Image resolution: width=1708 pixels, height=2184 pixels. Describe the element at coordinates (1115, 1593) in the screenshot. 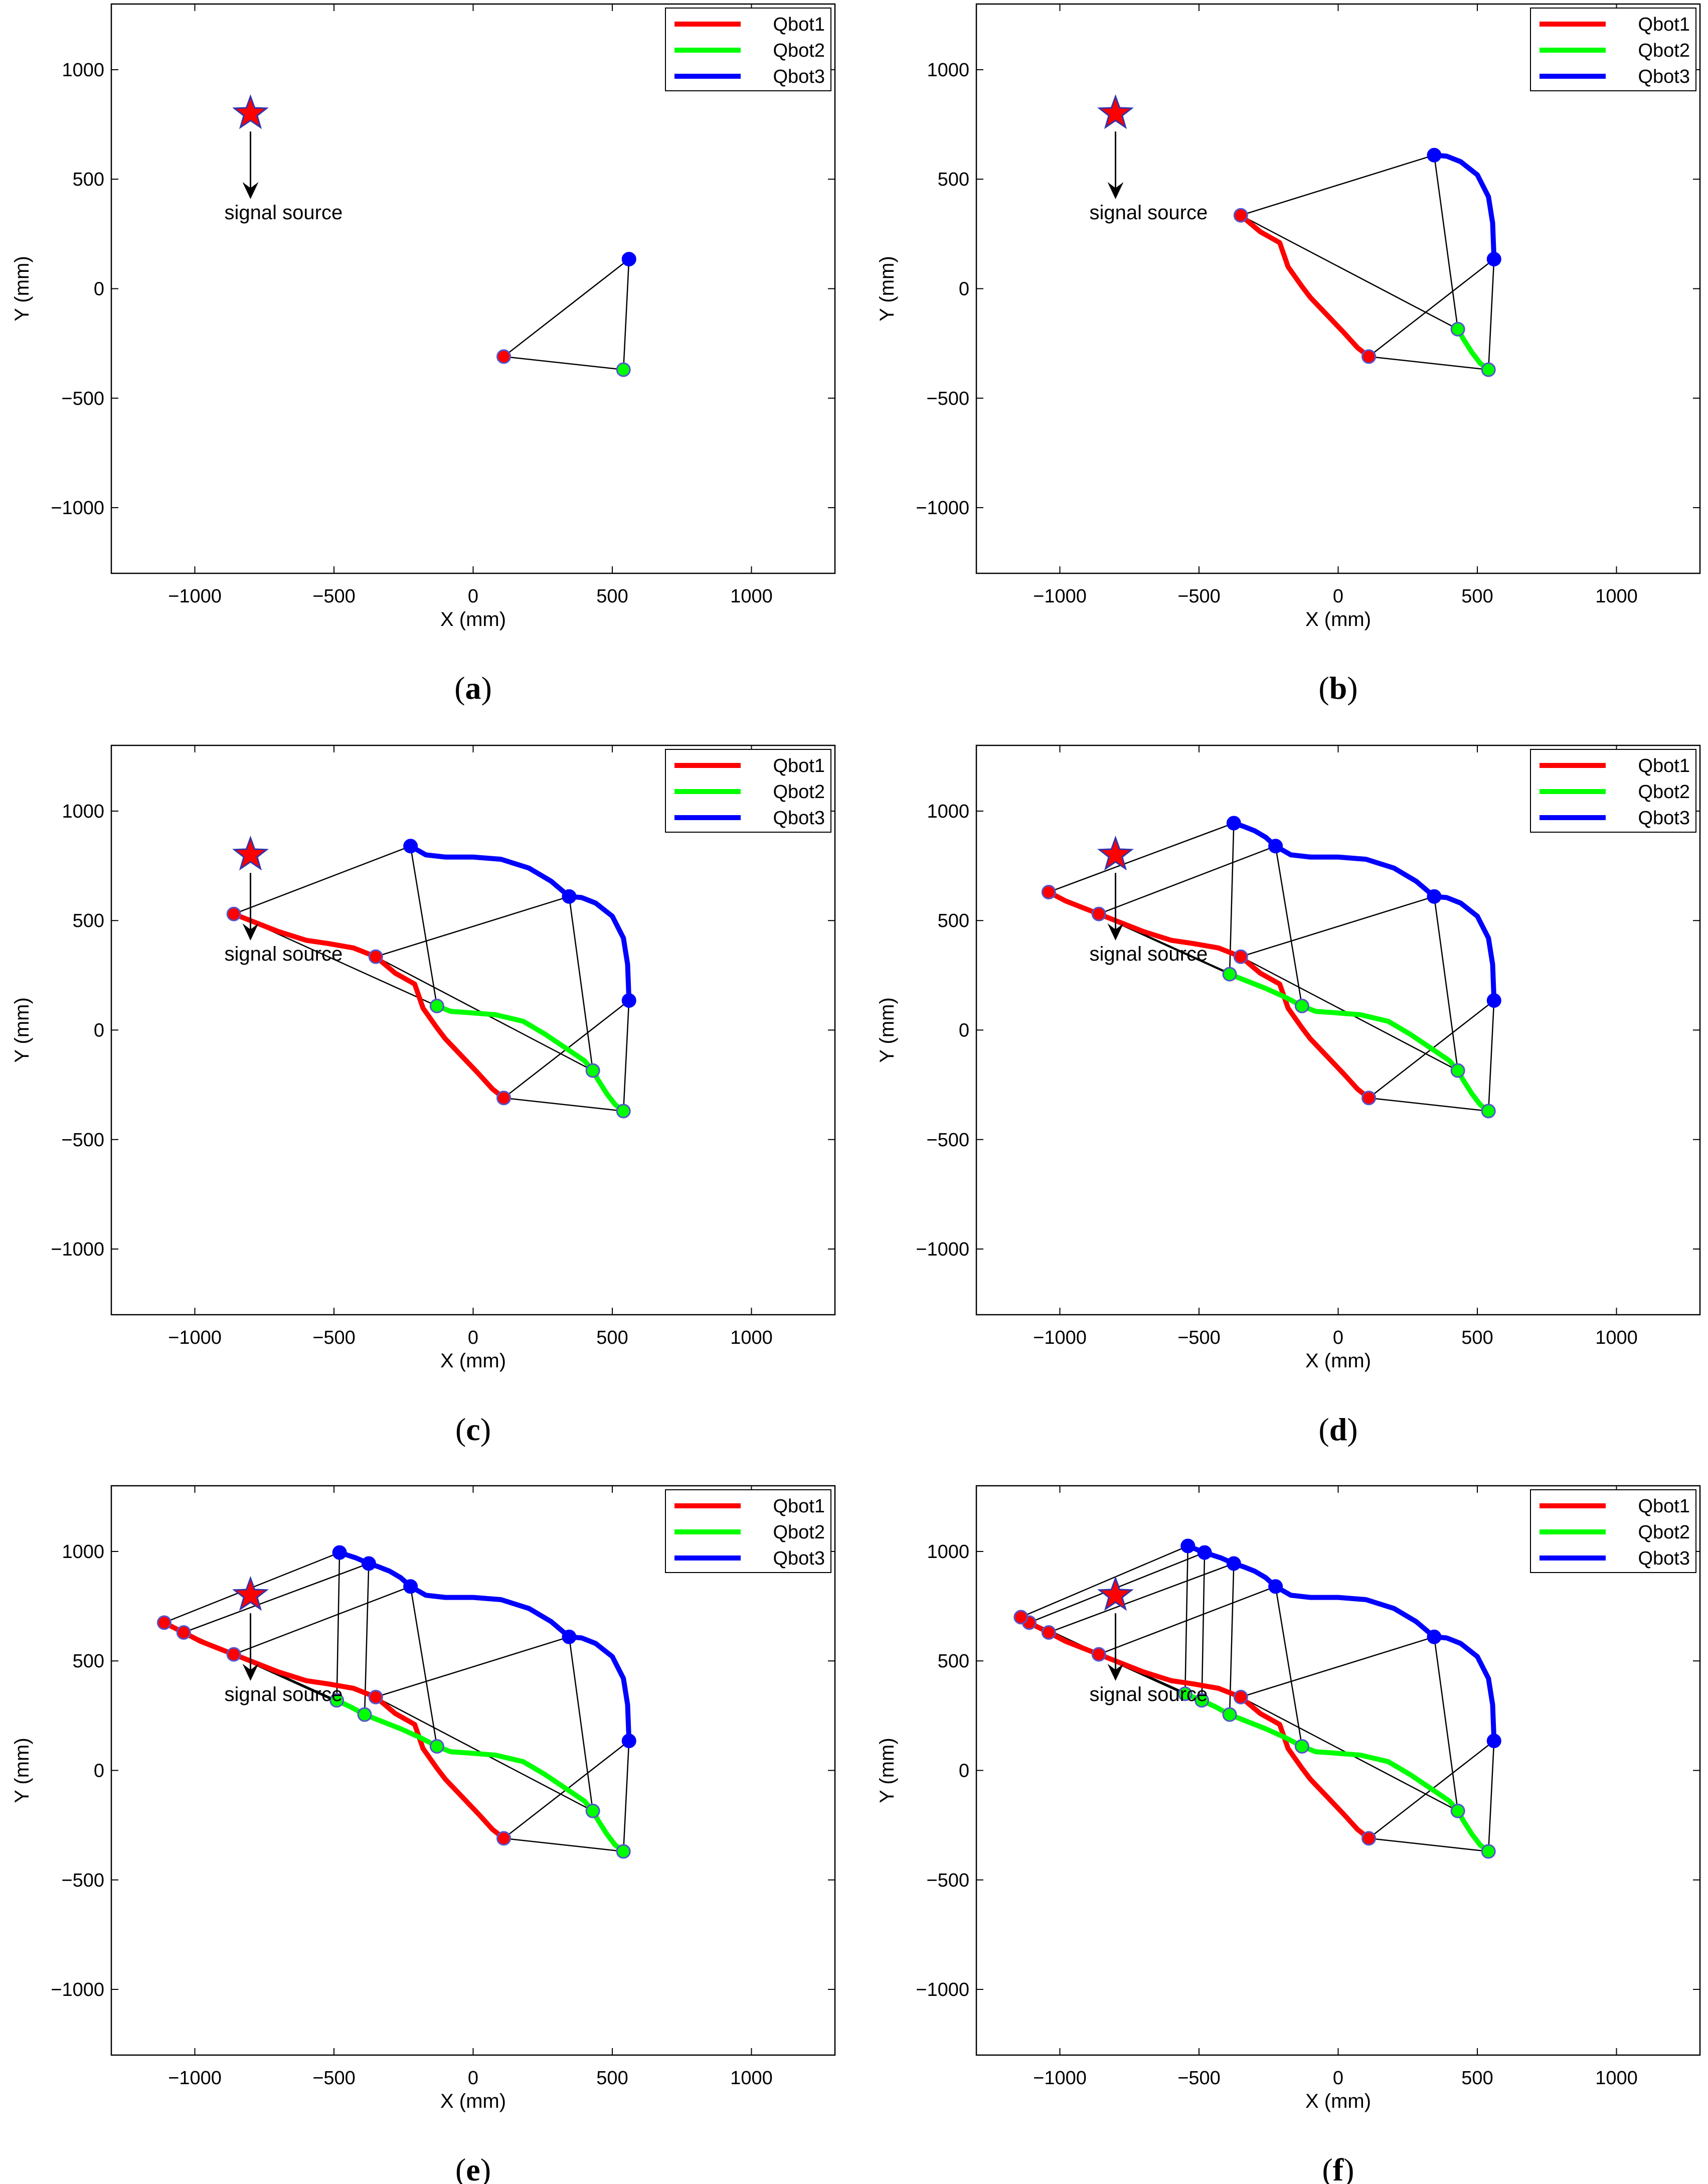

I see `signal-source-star` at that location.